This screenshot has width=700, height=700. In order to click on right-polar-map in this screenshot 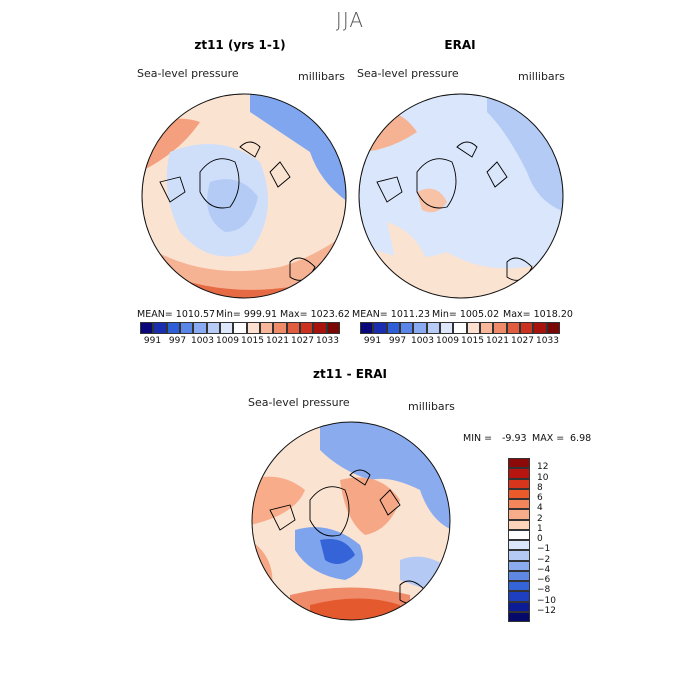, I will do `click(461, 196)`.